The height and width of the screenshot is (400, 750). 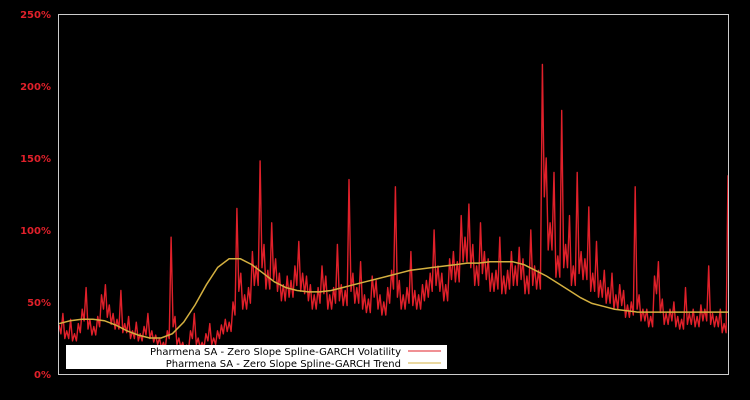 What do you see at coordinates (35, 195) in the screenshot?
I see `y-axis-ticks: 0% 50% 100% 150% 200% 250%` at bounding box center [35, 195].